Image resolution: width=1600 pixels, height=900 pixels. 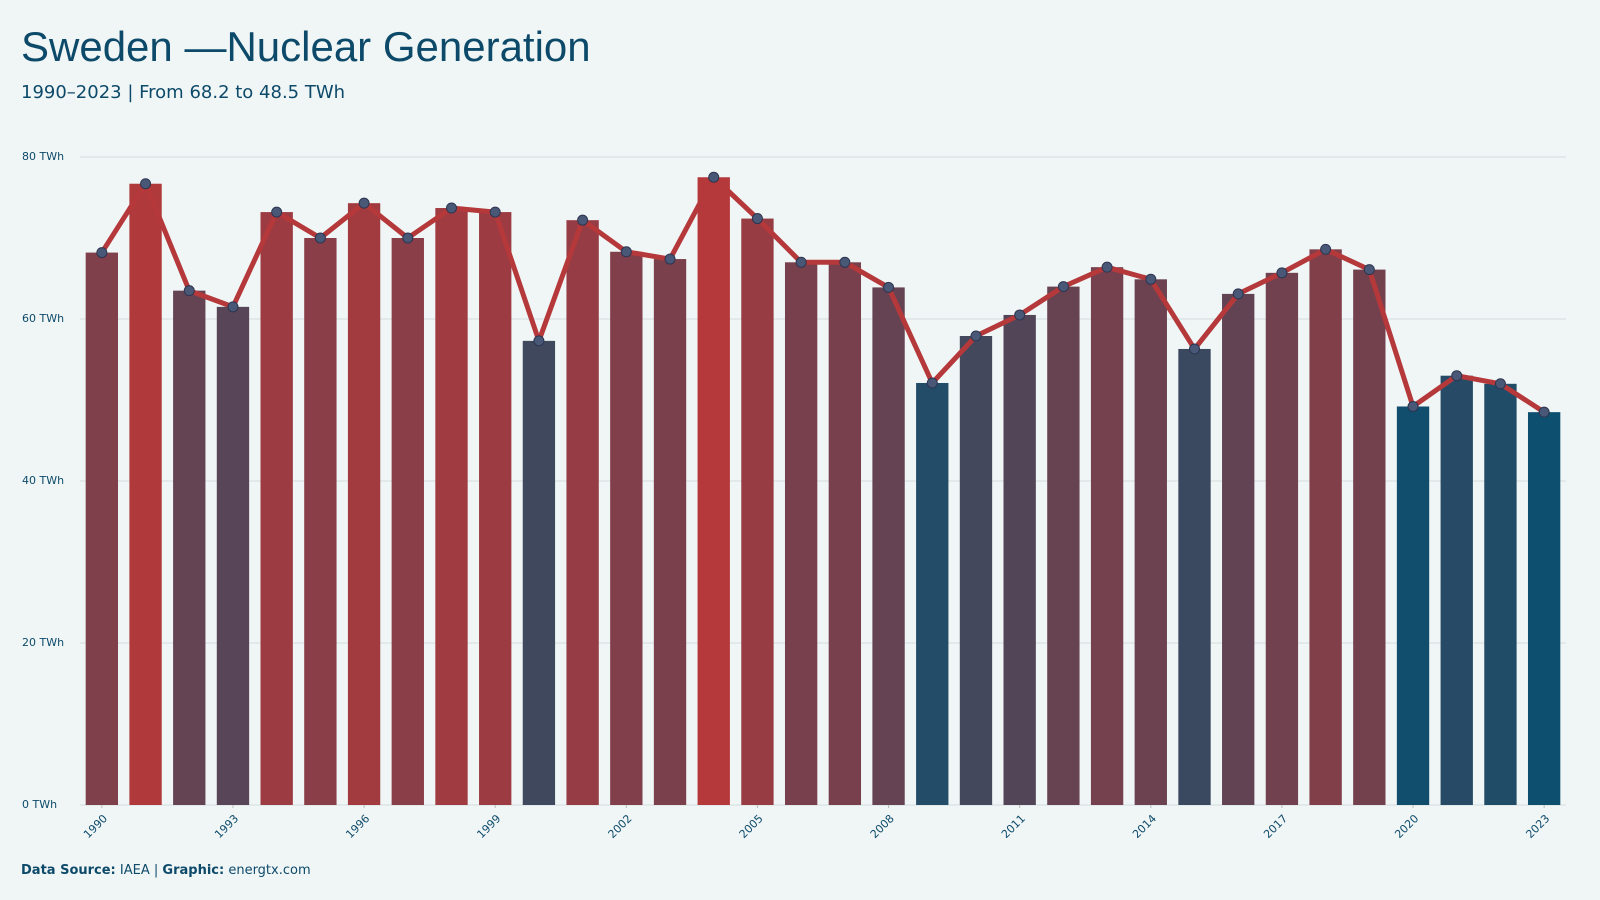 I want to click on x-tick-label: 2017, so click(x=1275, y=826).